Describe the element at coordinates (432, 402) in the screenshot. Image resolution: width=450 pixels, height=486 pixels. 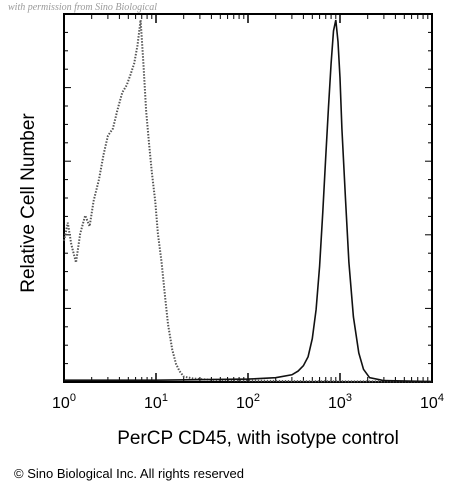
I see `x-tick-label: 10⁴` at that location.